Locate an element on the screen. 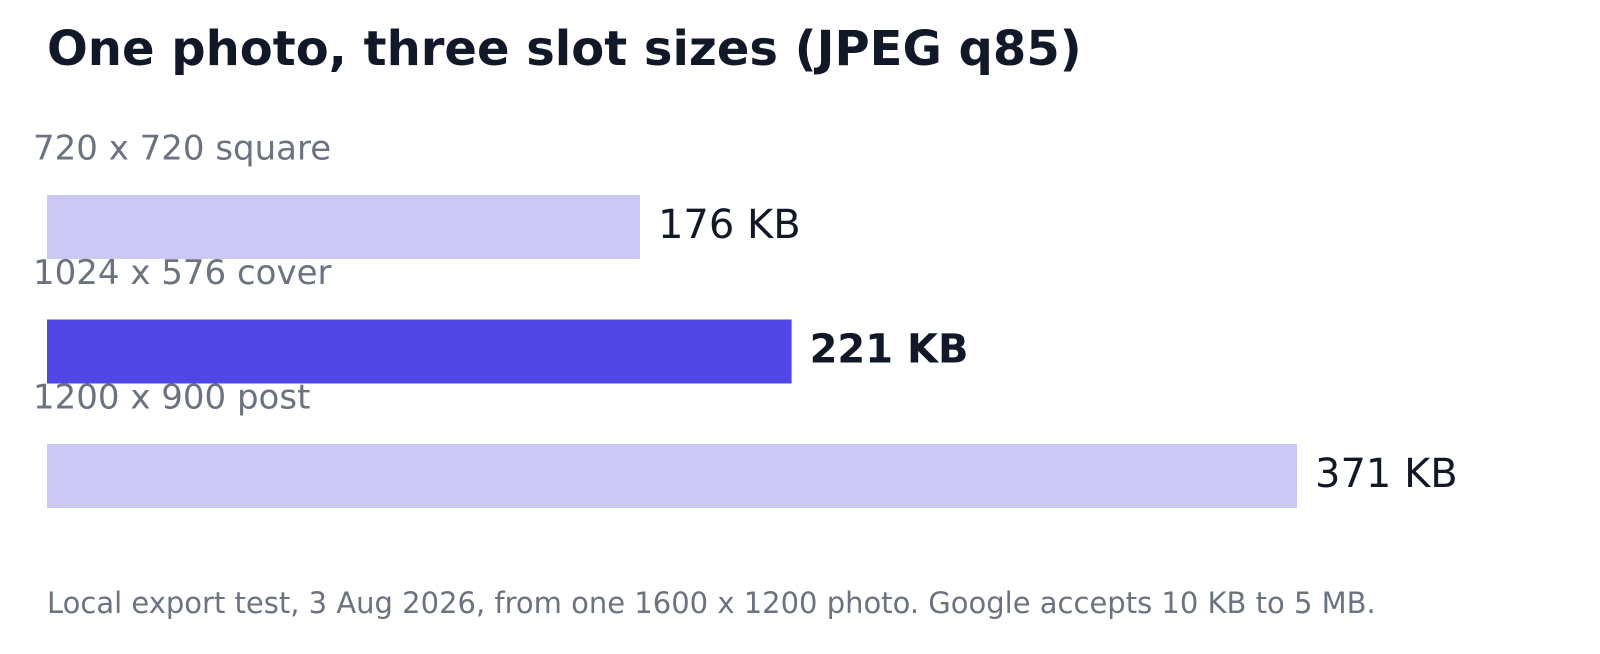 The height and width of the screenshot is (654, 1600). value-label: 176 KB is located at coordinates (729, 225).